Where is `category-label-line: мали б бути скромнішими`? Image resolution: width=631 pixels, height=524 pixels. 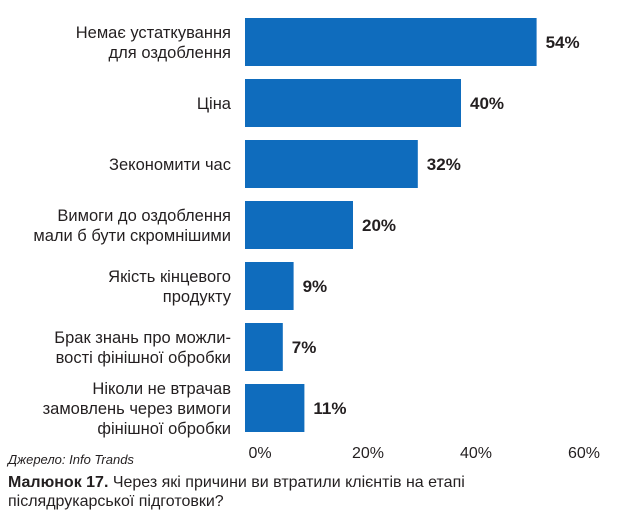
category-label-line: мали б бути скромнішими is located at coordinates (132, 236).